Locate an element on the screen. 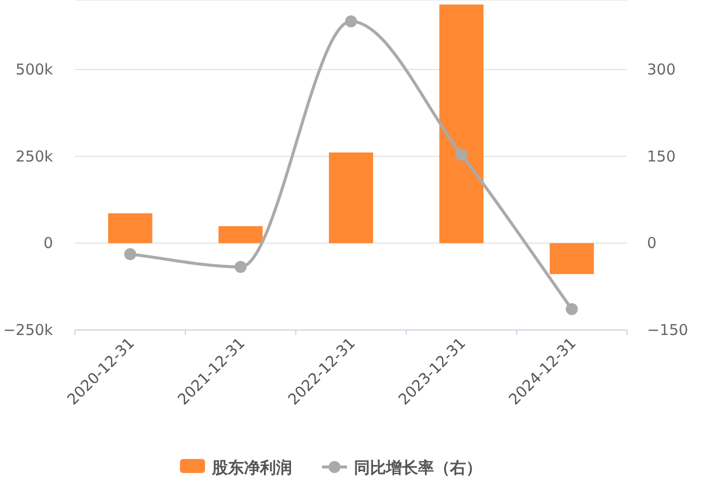 The image size is (705, 499). y-tick-label: 500k is located at coordinates (35, 69).